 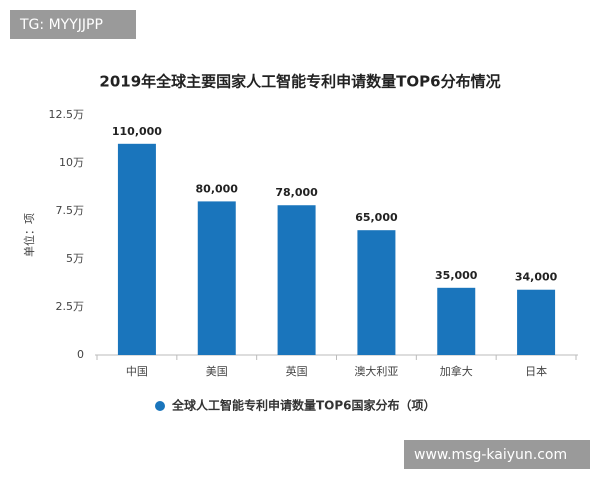 I want to click on value-label: 78,000, so click(x=296, y=192).